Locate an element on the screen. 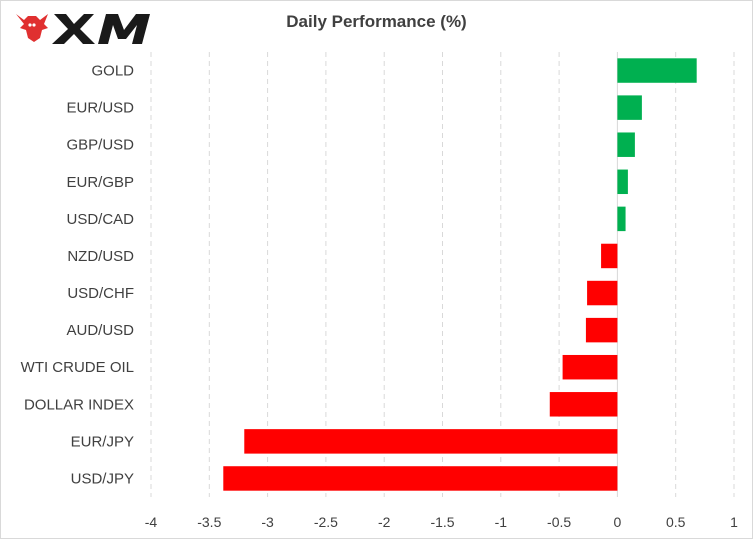  category-label: DOLLAR INDEX is located at coordinates (79, 404).